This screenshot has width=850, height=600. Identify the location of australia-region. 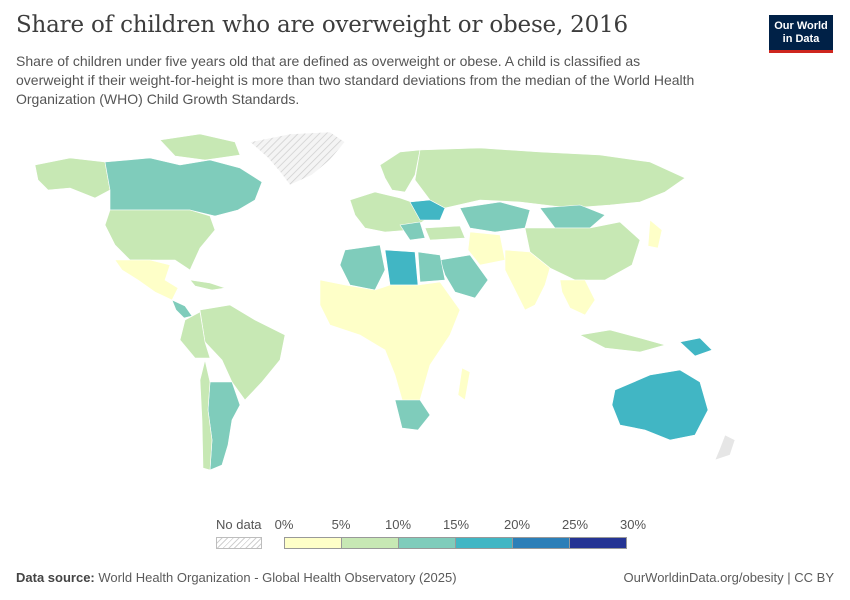
(660, 405).